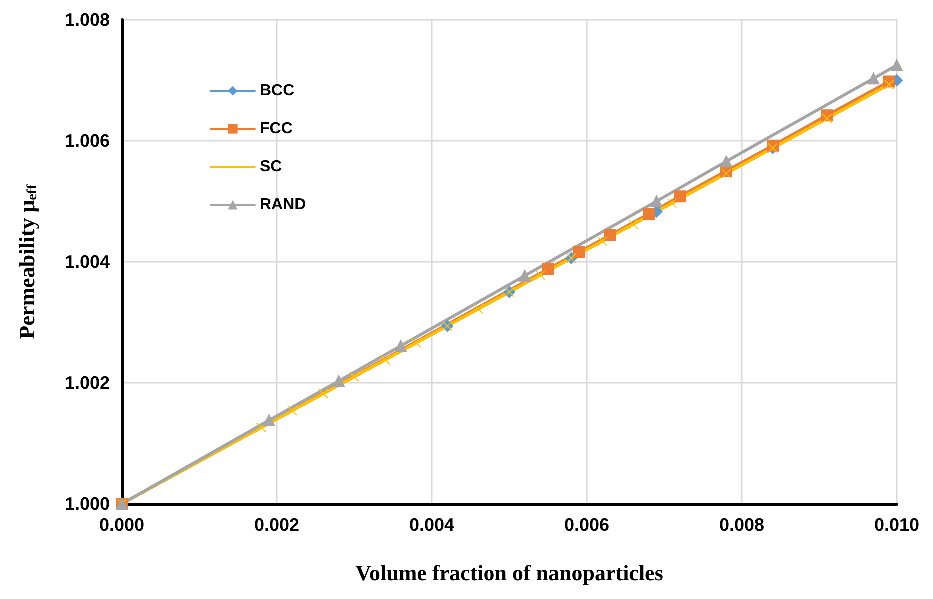 This screenshot has height=599, width=933. What do you see at coordinates (87, 20) in the screenshot?
I see `y-tick-label: 1.008` at bounding box center [87, 20].